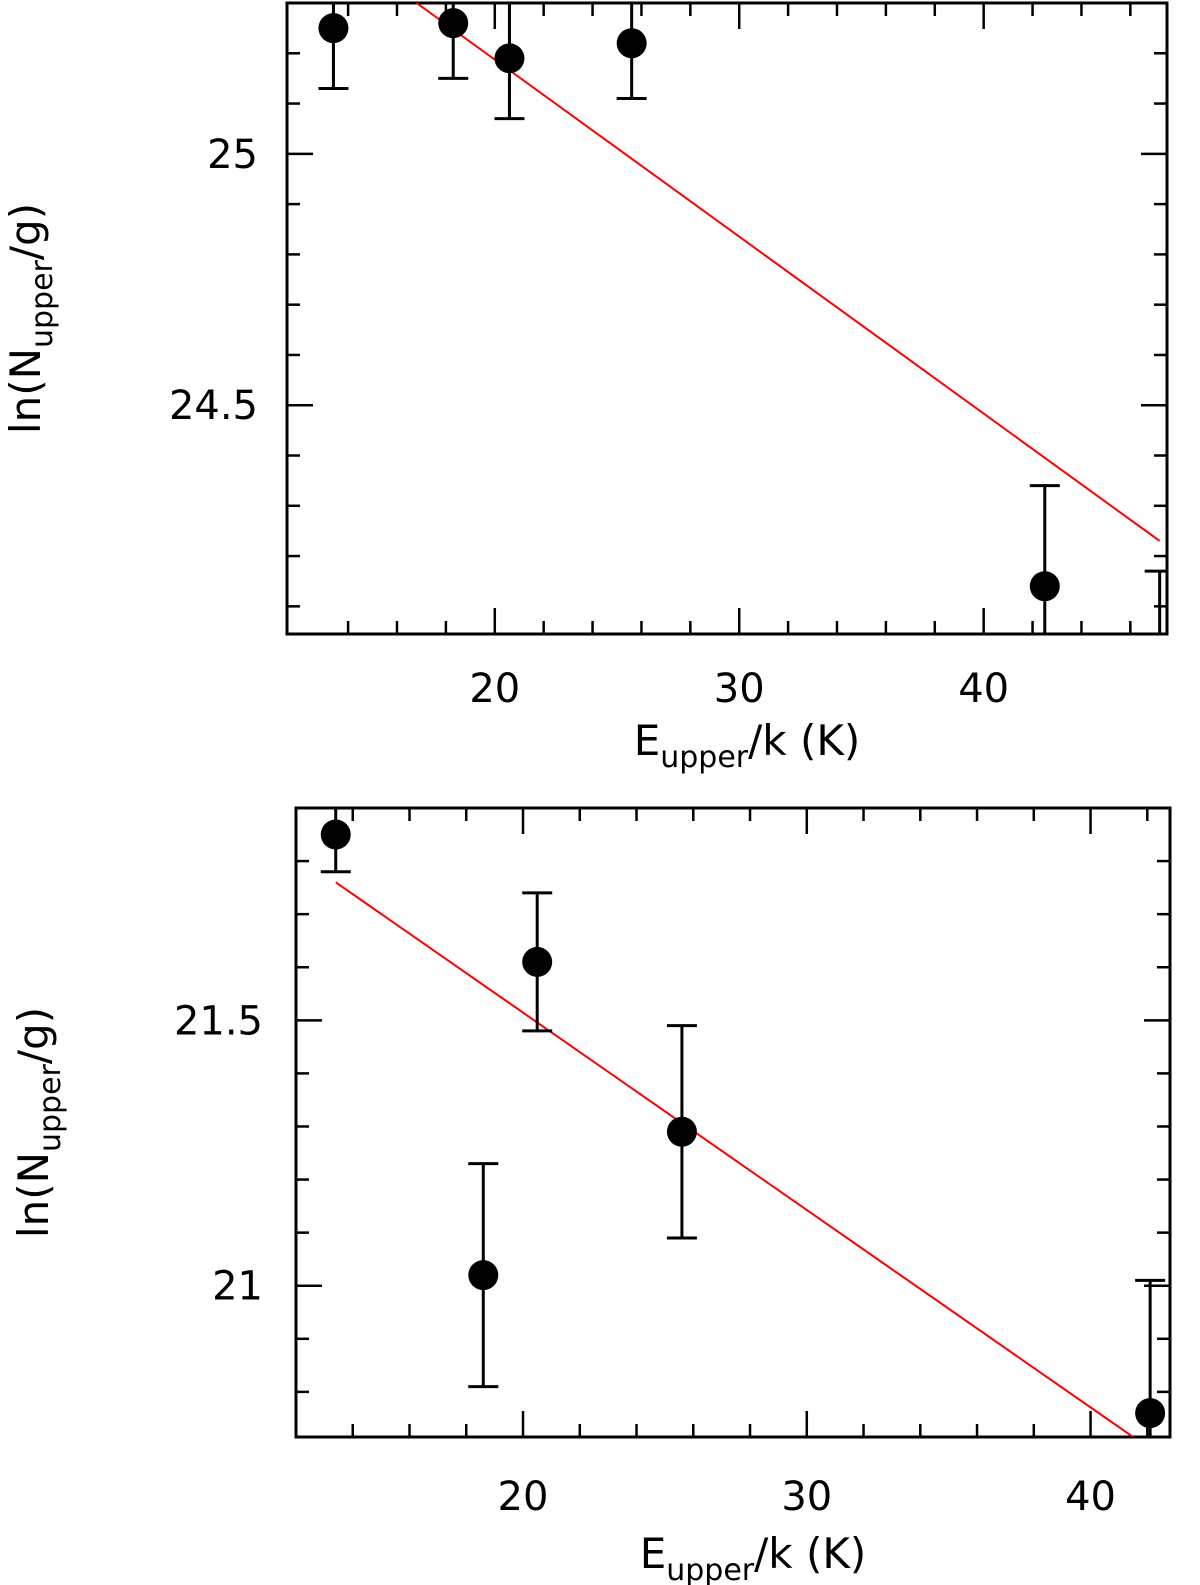 The image size is (1200, 1585). What do you see at coordinates (218, 1021) in the screenshot?
I see `y-tick-label: 21.5` at bounding box center [218, 1021].